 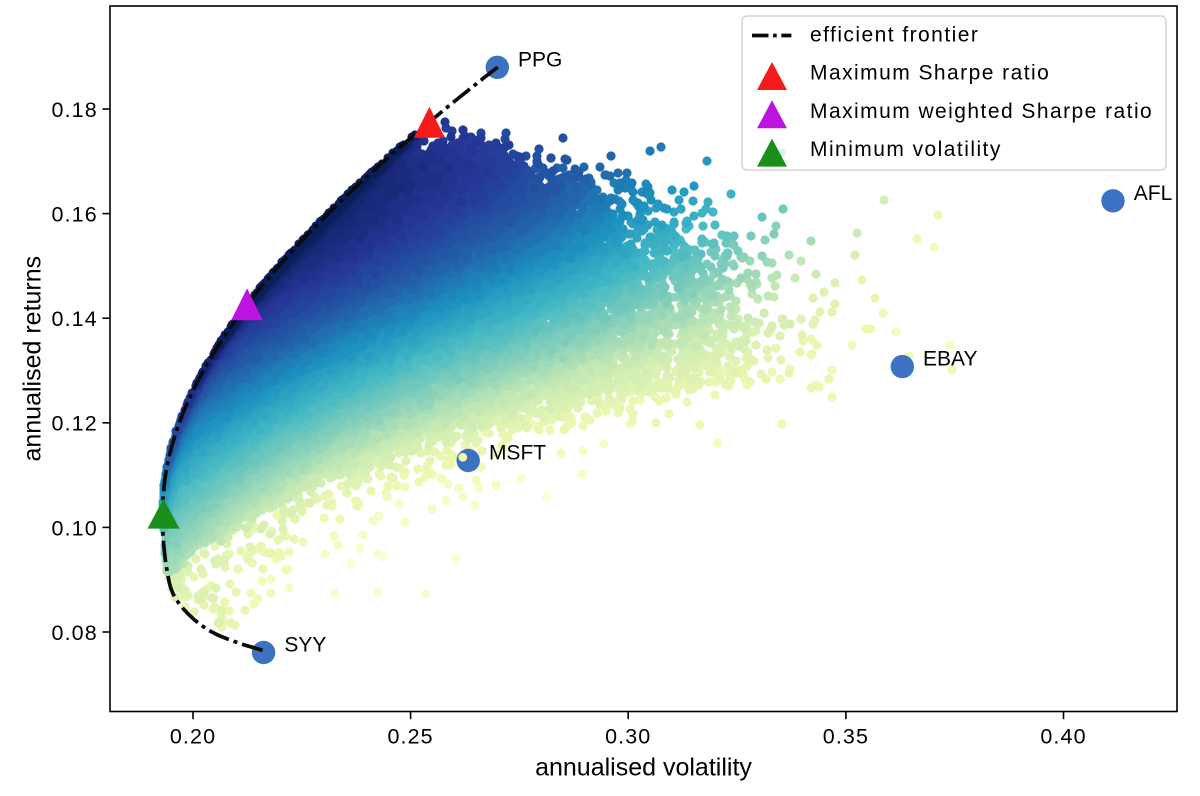 I want to click on svg-text: 0.14, so click(x=75, y=319).